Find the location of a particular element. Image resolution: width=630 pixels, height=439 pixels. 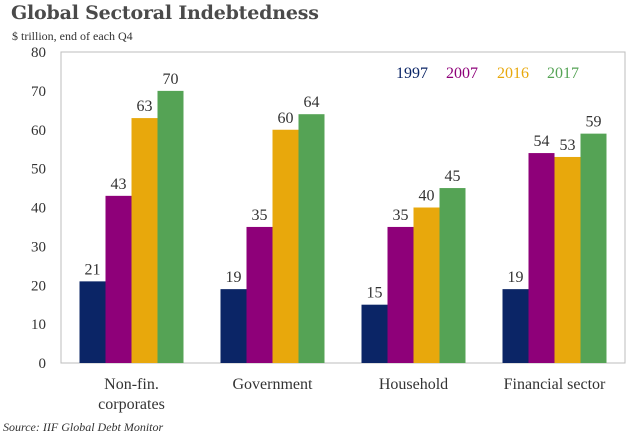

chart-subtitle: $ trillion, end of each Q4 is located at coordinates (72, 36).